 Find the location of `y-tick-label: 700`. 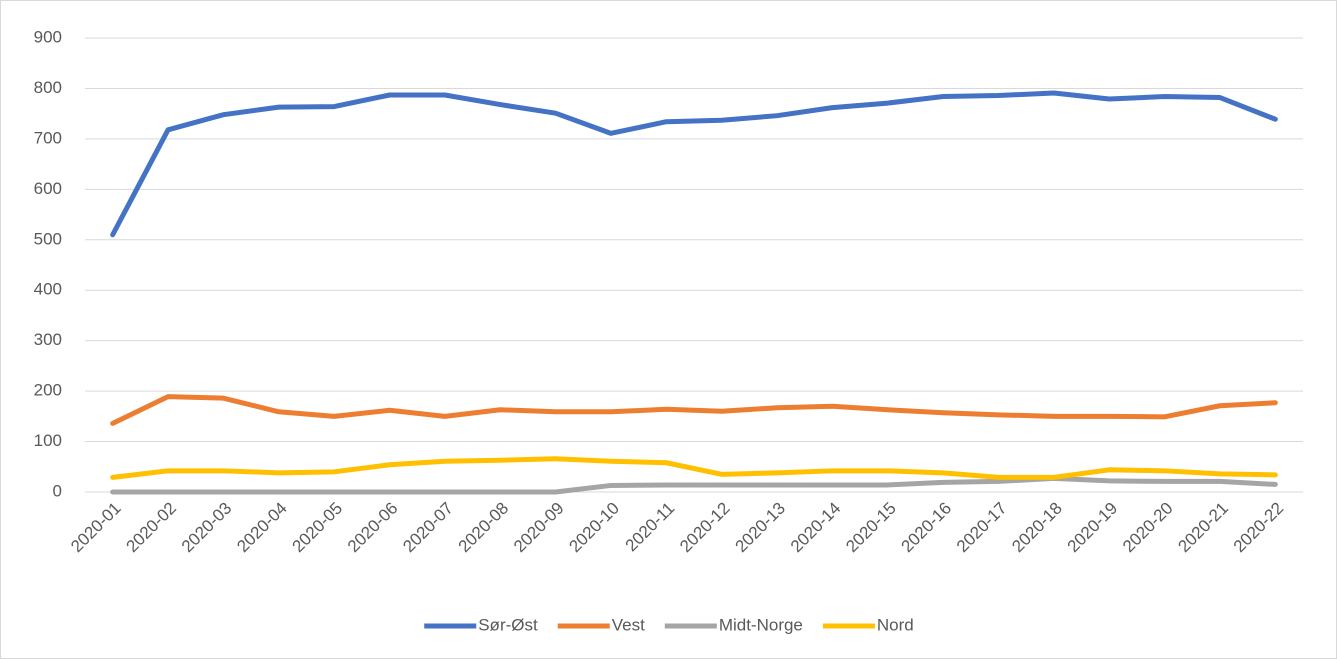

y-tick-label: 700 is located at coordinates (48, 137).